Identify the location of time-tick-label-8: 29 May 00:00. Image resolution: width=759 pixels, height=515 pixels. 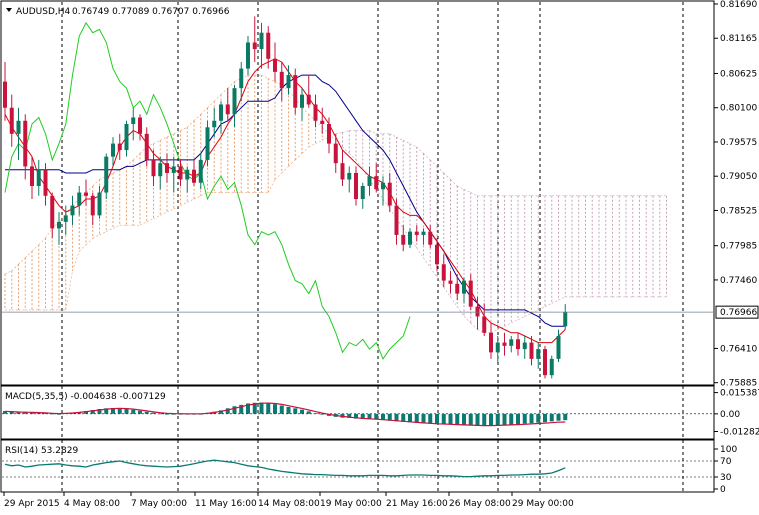
(543, 504).